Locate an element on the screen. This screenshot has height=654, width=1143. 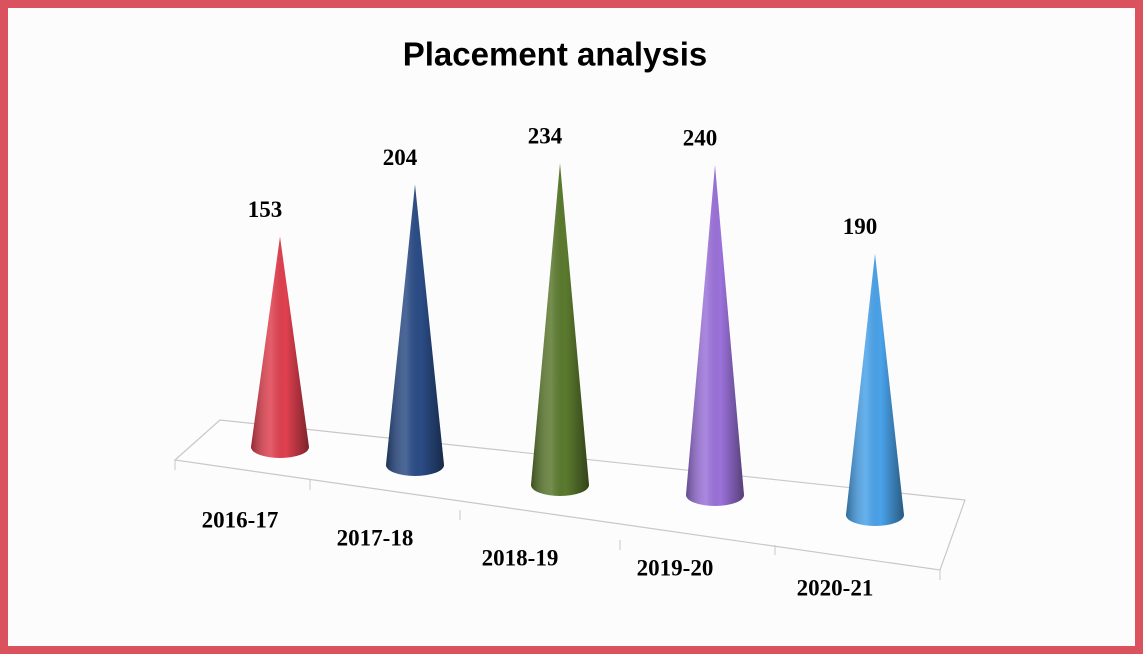
data-label: 234 is located at coordinates (545, 136).